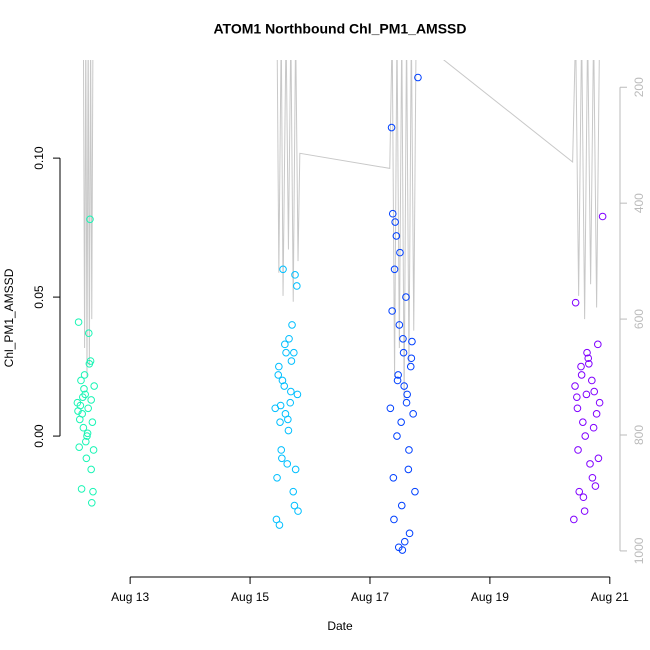 Image resolution: width=650 pixels, height=650 pixels. I want to click on y2-tick-label: 600, so click(639, 319).